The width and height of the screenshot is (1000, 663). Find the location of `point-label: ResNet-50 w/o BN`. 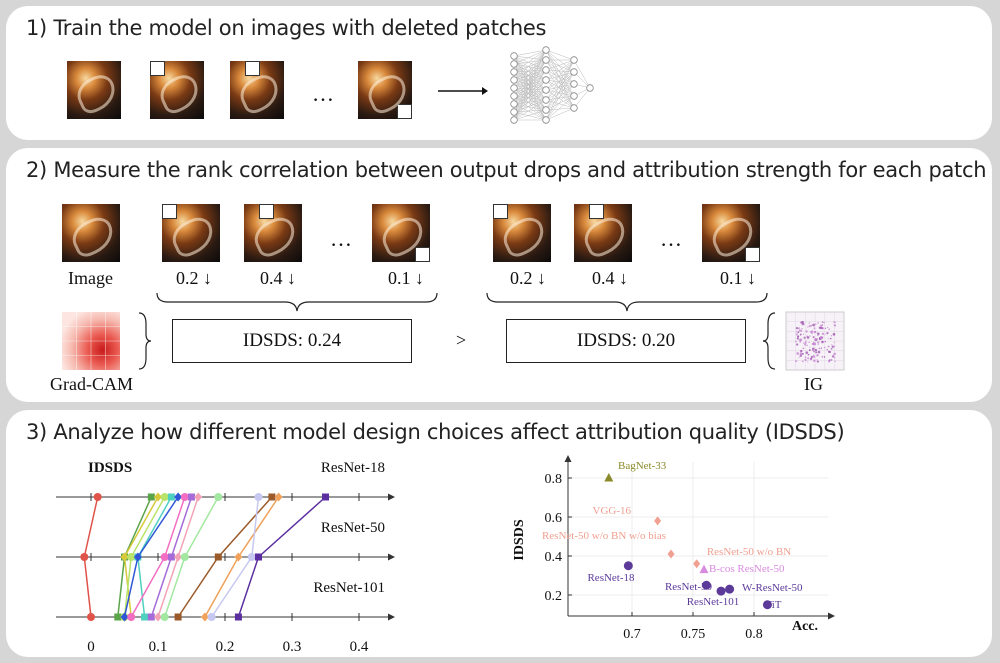

point-label: ResNet-50 w/o BN is located at coordinates (749, 552).